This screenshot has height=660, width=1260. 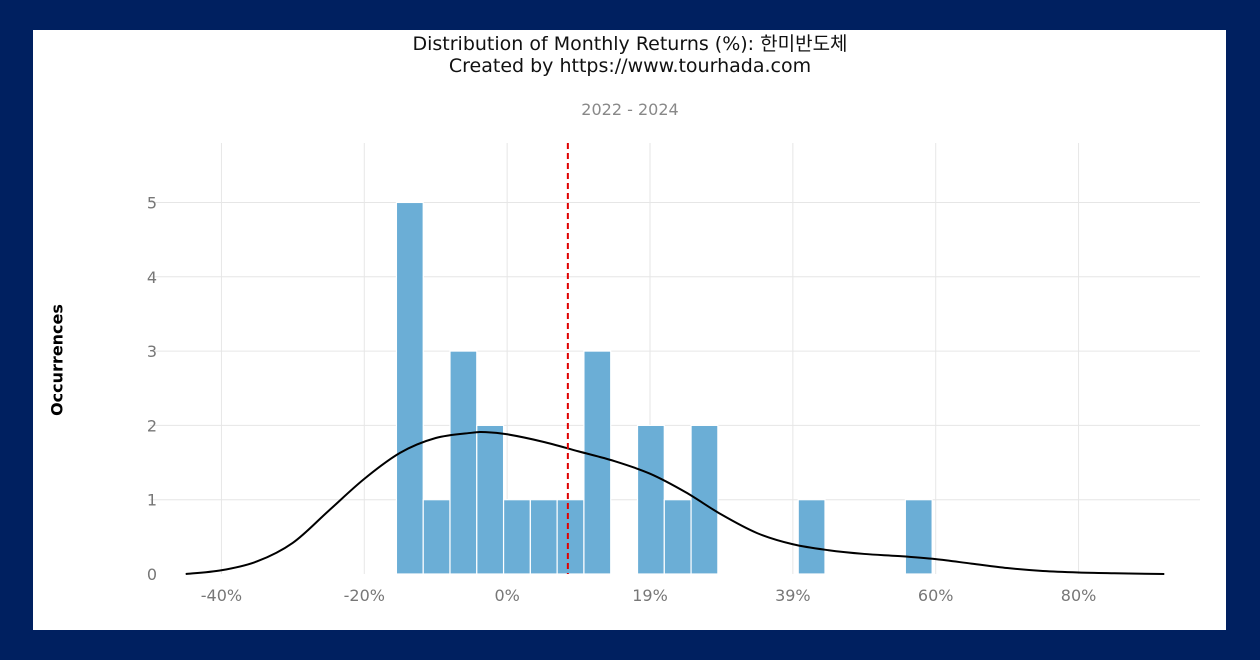 What do you see at coordinates (1079, 595) in the screenshot?
I see `x-tick-label: 80%` at bounding box center [1079, 595].